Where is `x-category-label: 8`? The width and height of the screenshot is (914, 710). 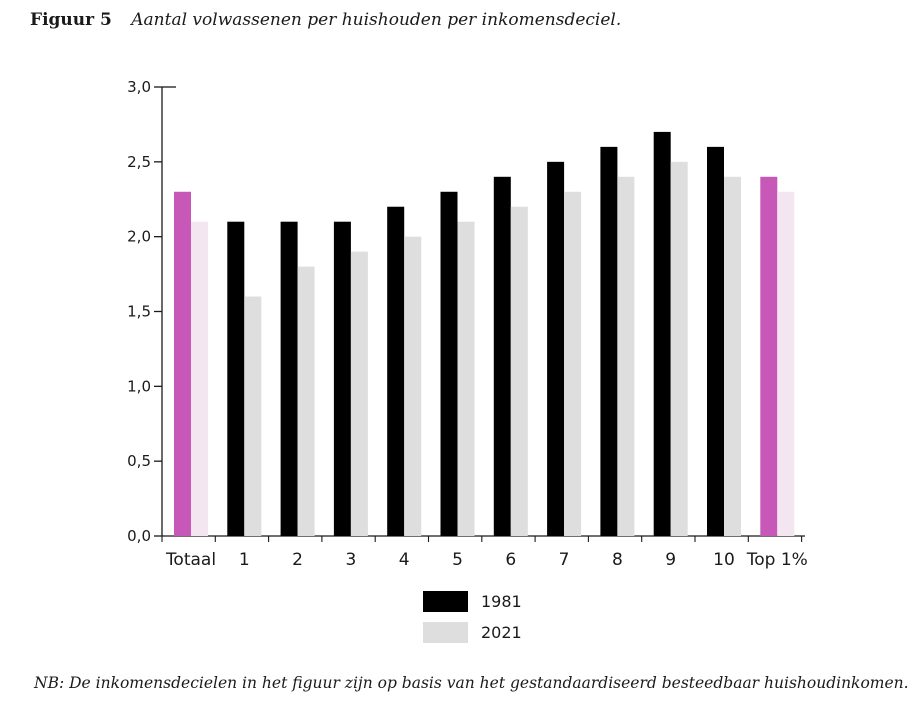 x-category-label: 8 is located at coordinates (617, 560).